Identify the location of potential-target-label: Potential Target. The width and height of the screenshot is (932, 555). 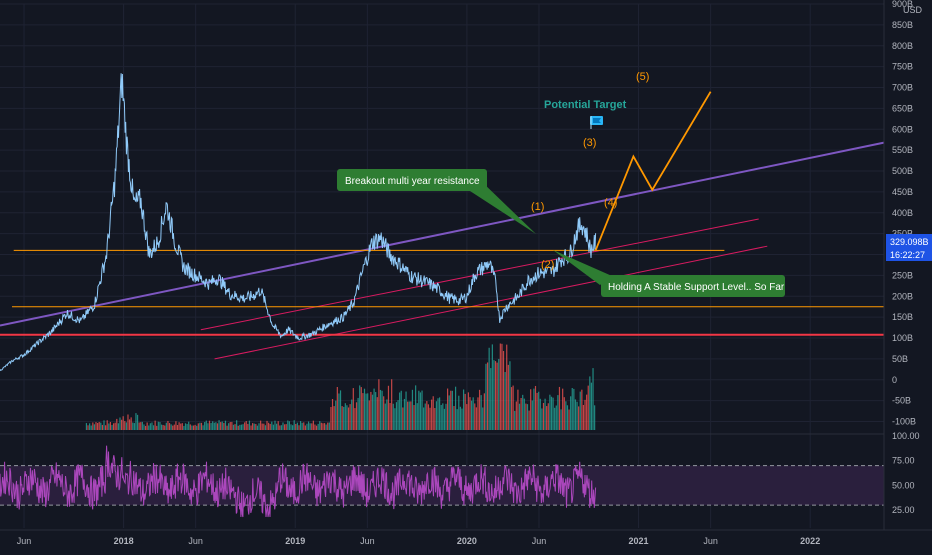
(585, 105).